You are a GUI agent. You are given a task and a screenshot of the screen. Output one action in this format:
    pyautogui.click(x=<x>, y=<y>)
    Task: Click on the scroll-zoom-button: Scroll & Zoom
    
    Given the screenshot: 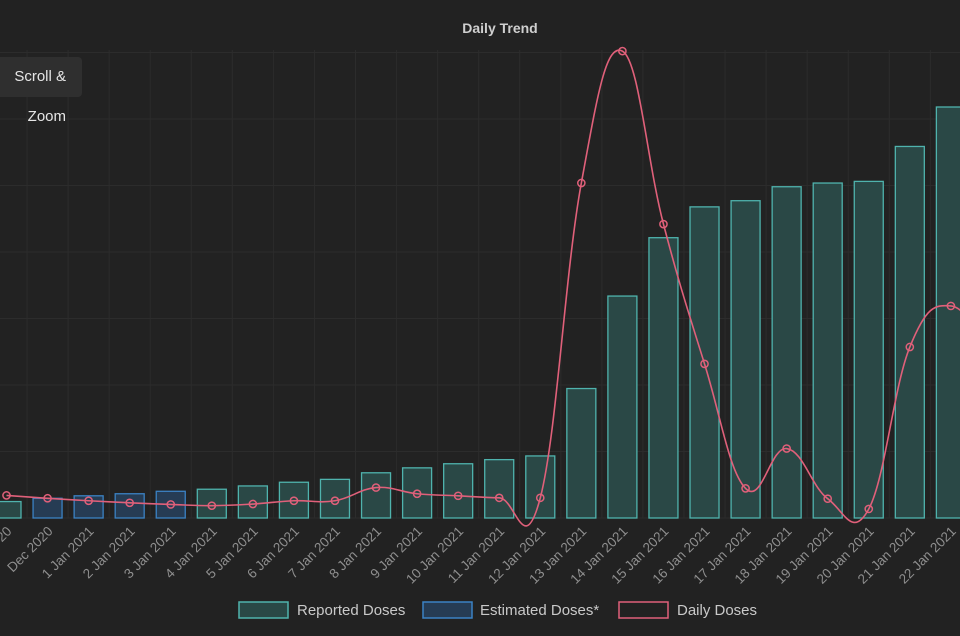 What is the action you would take?
    pyautogui.click(x=41, y=91)
    